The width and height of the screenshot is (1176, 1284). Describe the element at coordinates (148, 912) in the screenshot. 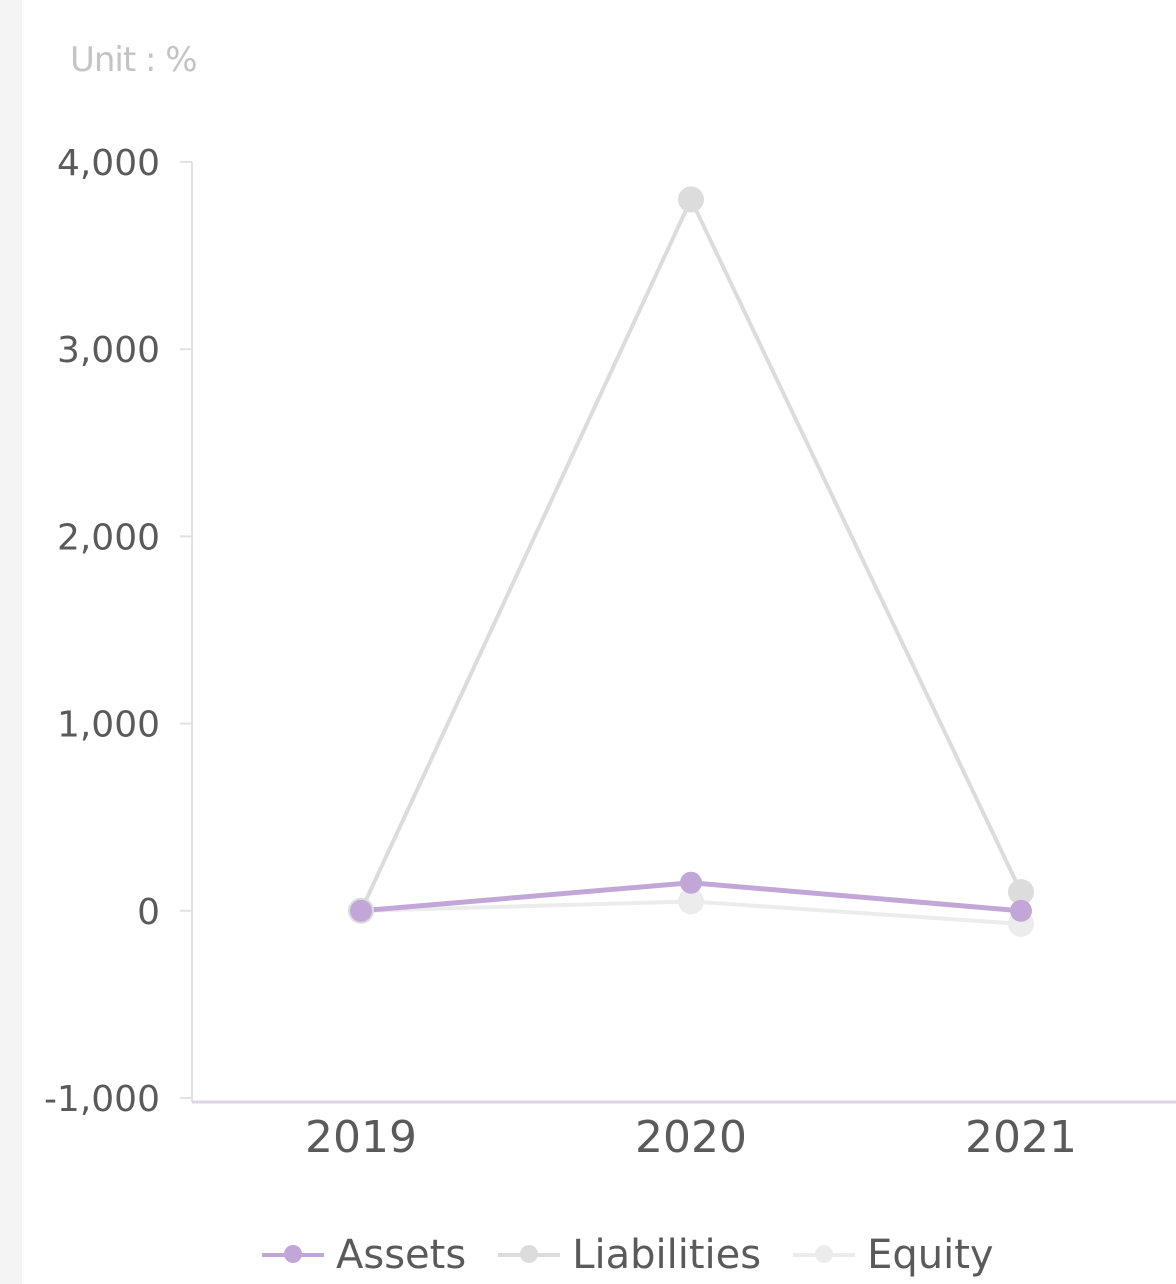

I see `y-tick-label: 0` at that location.